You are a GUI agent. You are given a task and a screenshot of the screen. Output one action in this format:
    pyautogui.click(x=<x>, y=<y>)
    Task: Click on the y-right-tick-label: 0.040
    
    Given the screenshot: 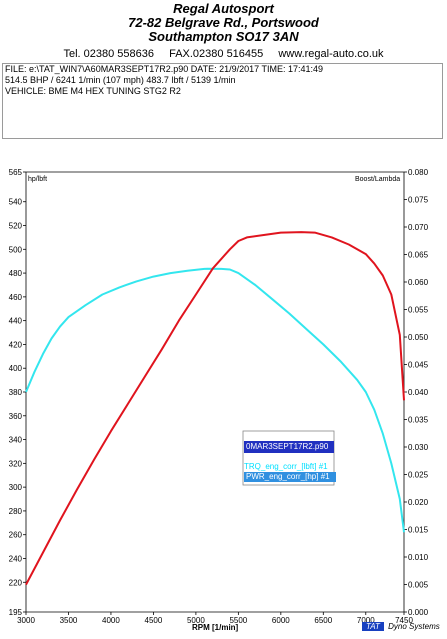 What is the action you would take?
    pyautogui.click(x=418, y=392)
    